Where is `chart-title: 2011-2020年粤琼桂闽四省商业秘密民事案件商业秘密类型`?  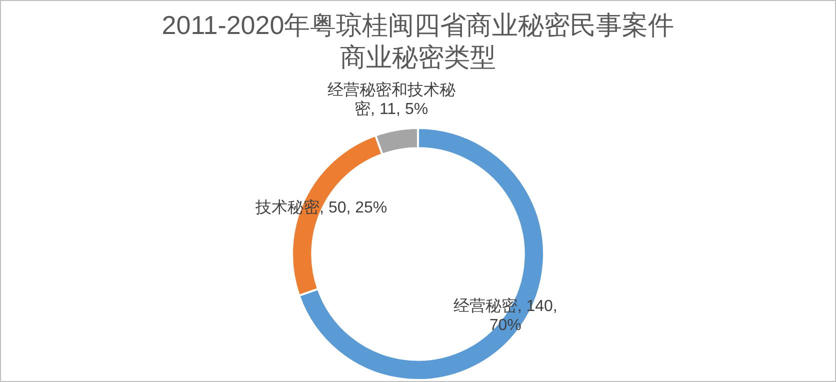
chart-title: 2011-2020年粤琼桂闽四省商业秘密民事案件商业秘密类型 is located at coordinates (418, 41).